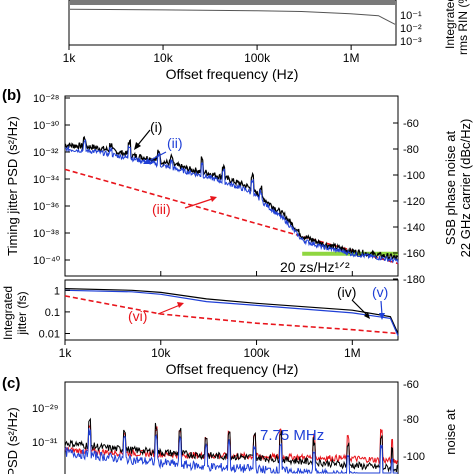 The image size is (474, 474). I want to click on panel-c-left-tick: 10⁻²⁹, so click(45, 409).